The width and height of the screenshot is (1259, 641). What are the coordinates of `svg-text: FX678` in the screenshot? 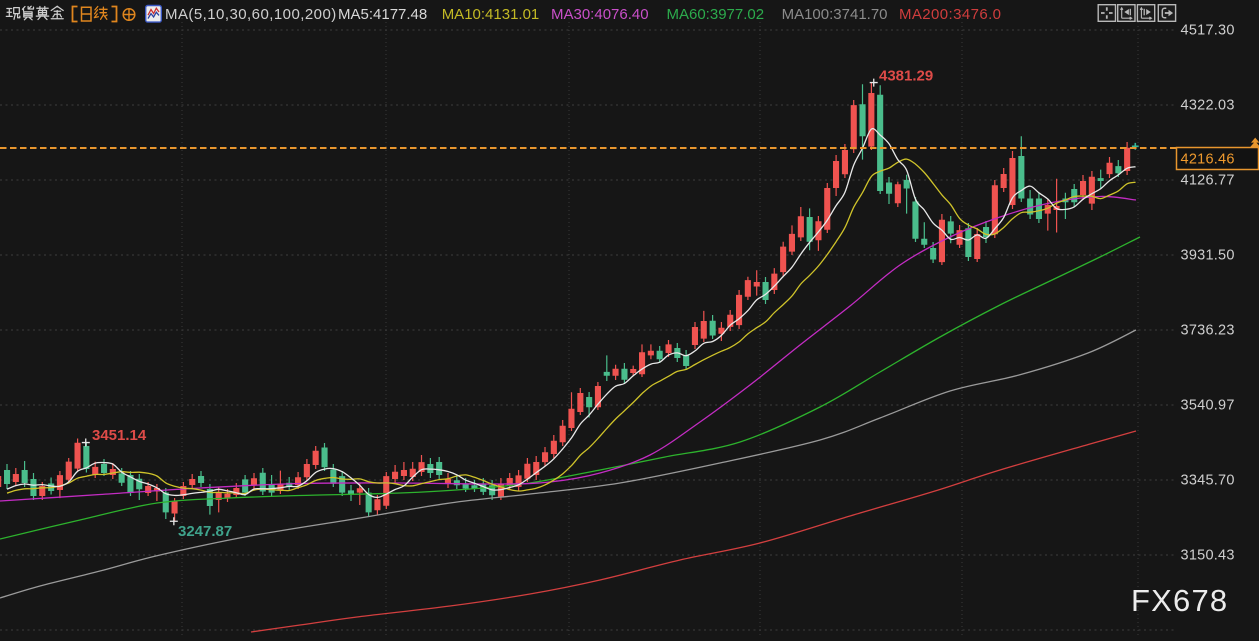 It's located at (1179, 600).